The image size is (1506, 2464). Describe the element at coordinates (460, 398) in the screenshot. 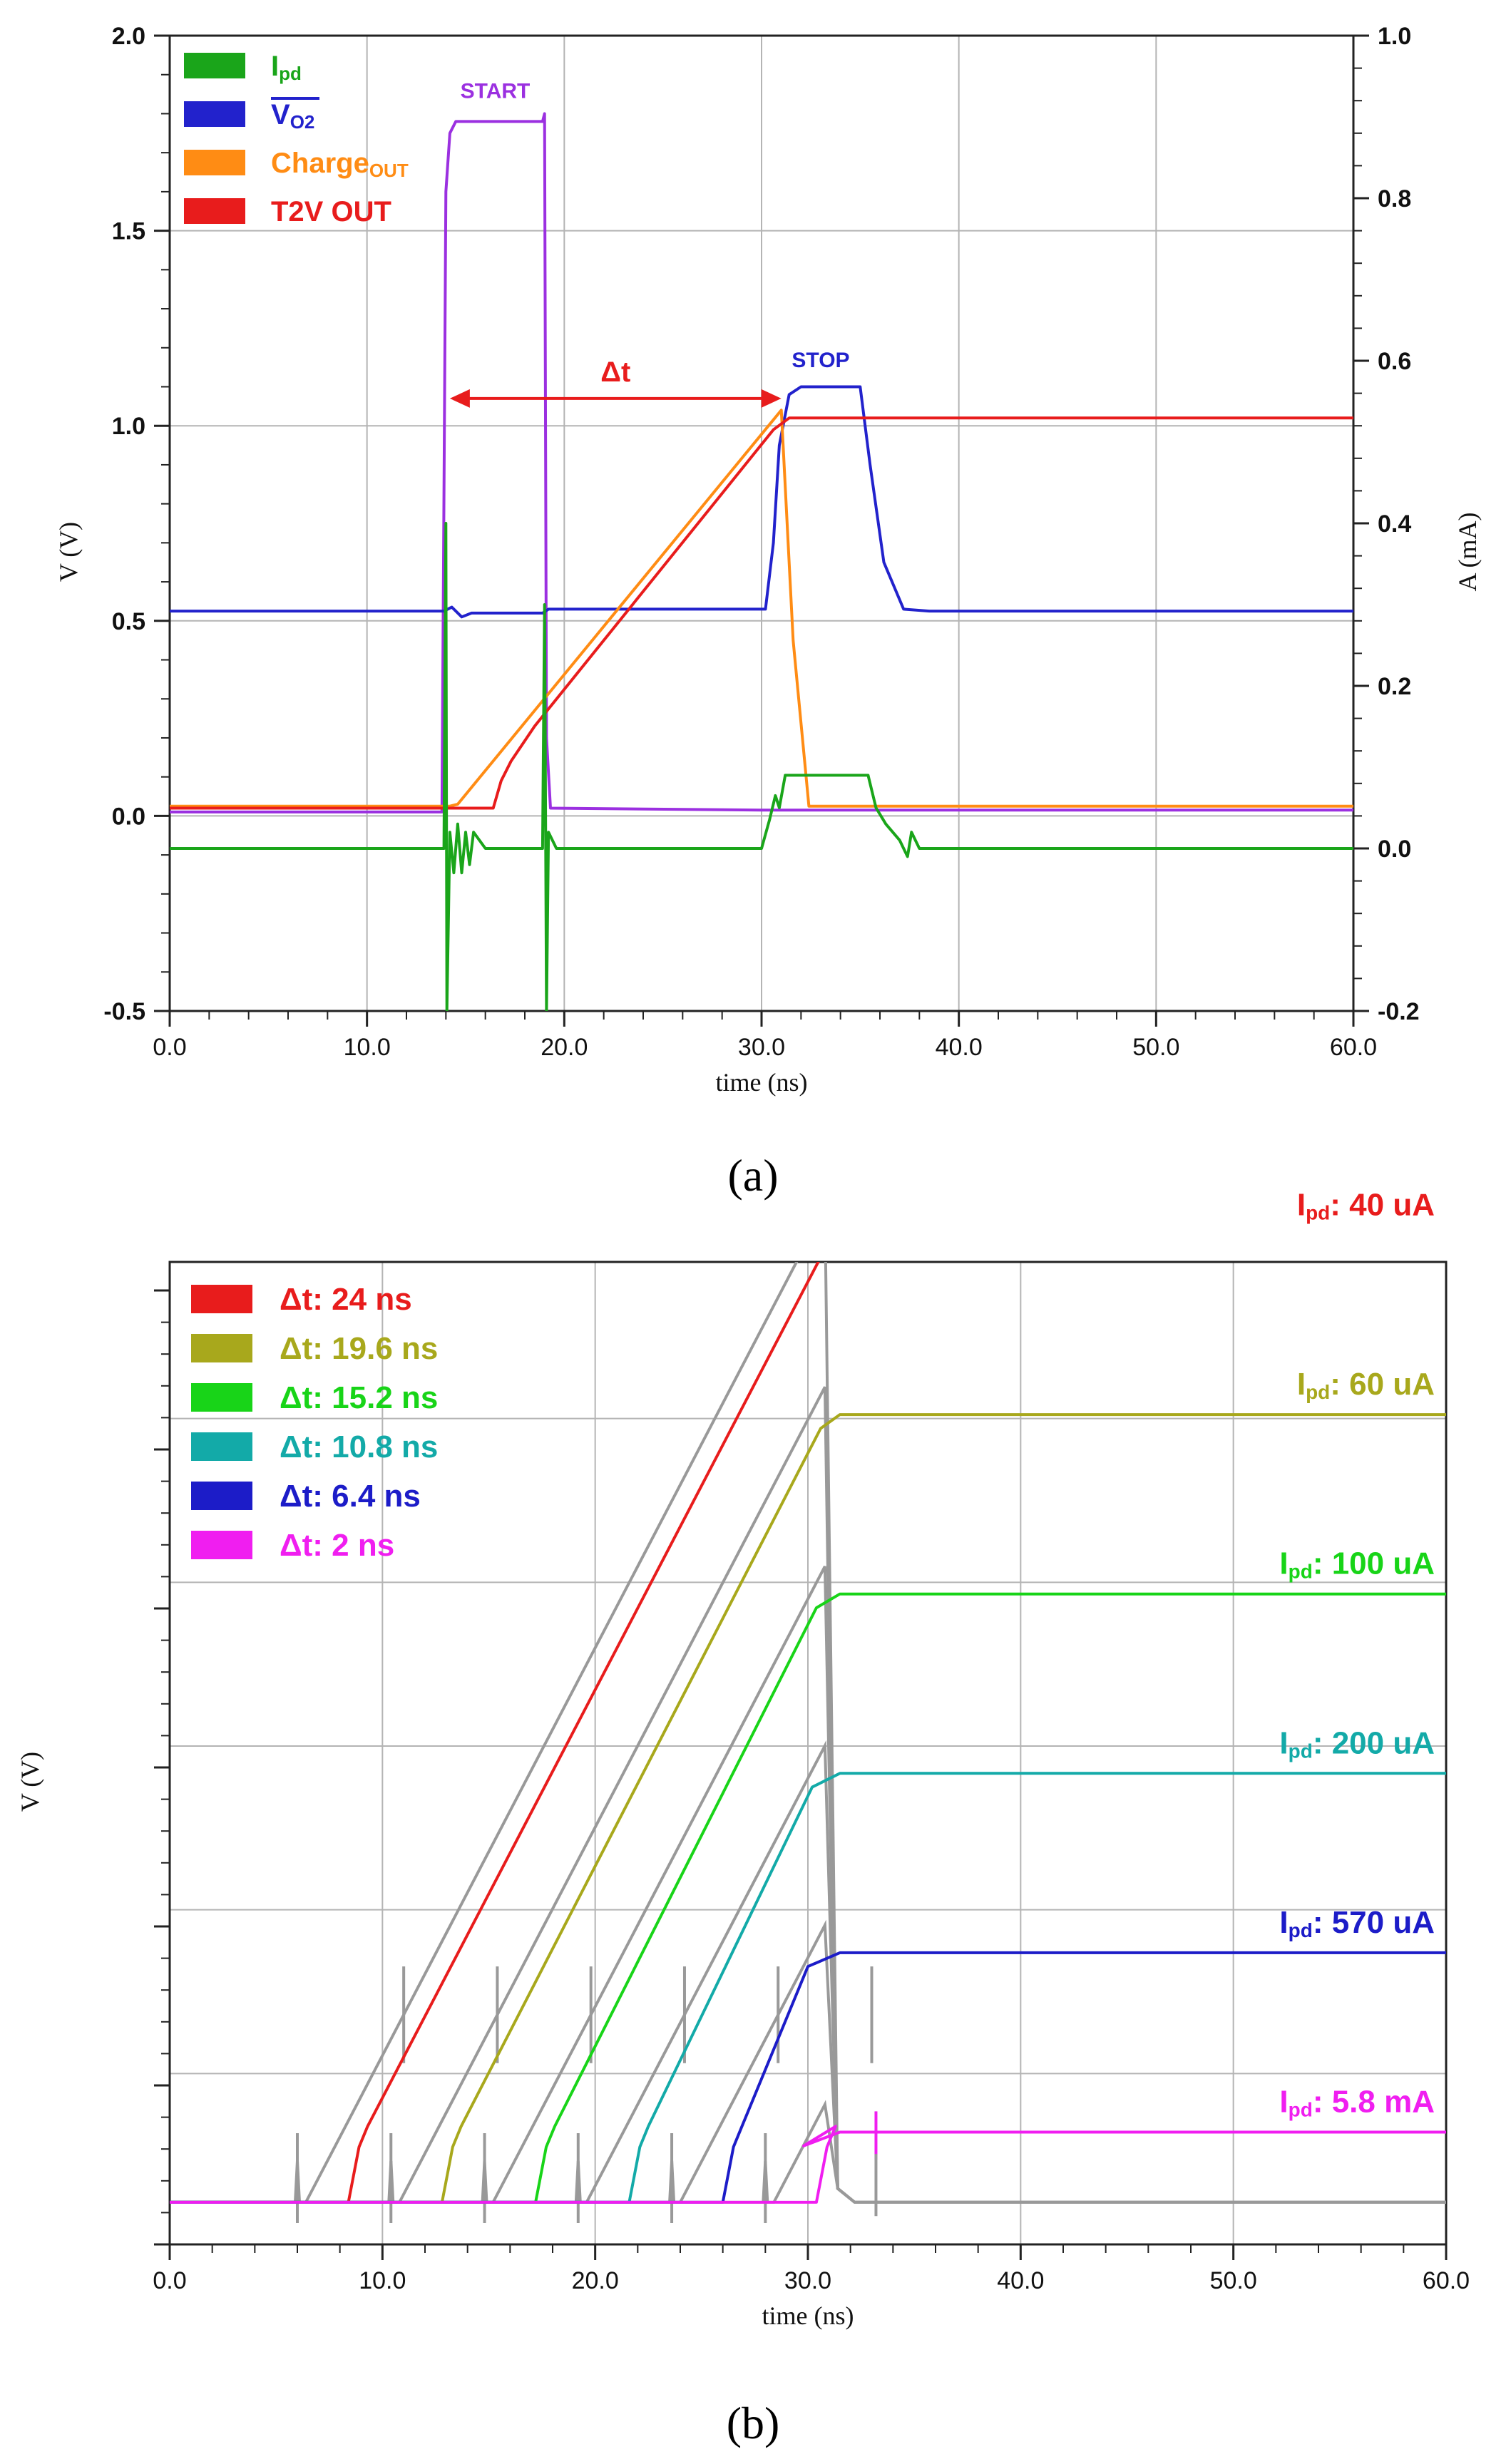

I see `dt-arrow-head-left` at that location.